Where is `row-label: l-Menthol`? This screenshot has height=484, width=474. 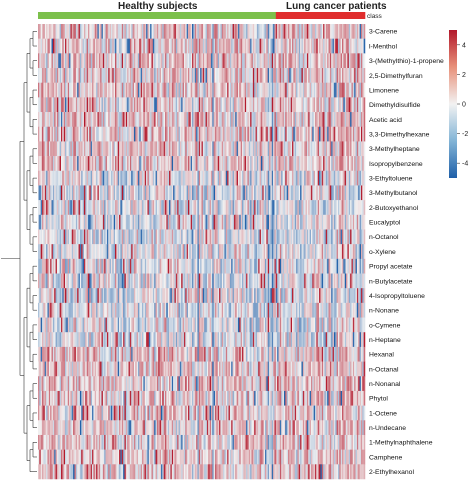
row-label: l-Menthol is located at coordinates (383, 46).